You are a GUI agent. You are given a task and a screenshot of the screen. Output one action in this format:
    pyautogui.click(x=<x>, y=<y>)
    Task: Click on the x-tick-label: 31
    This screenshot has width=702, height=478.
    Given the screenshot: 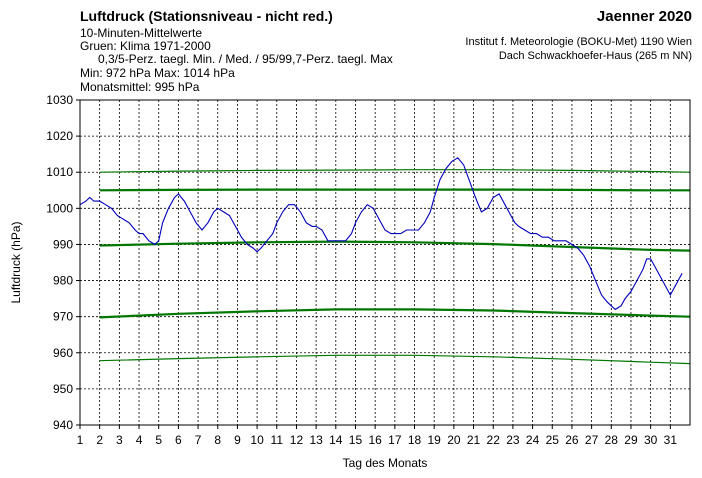 What is the action you would take?
    pyautogui.click(x=671, y=440)
    